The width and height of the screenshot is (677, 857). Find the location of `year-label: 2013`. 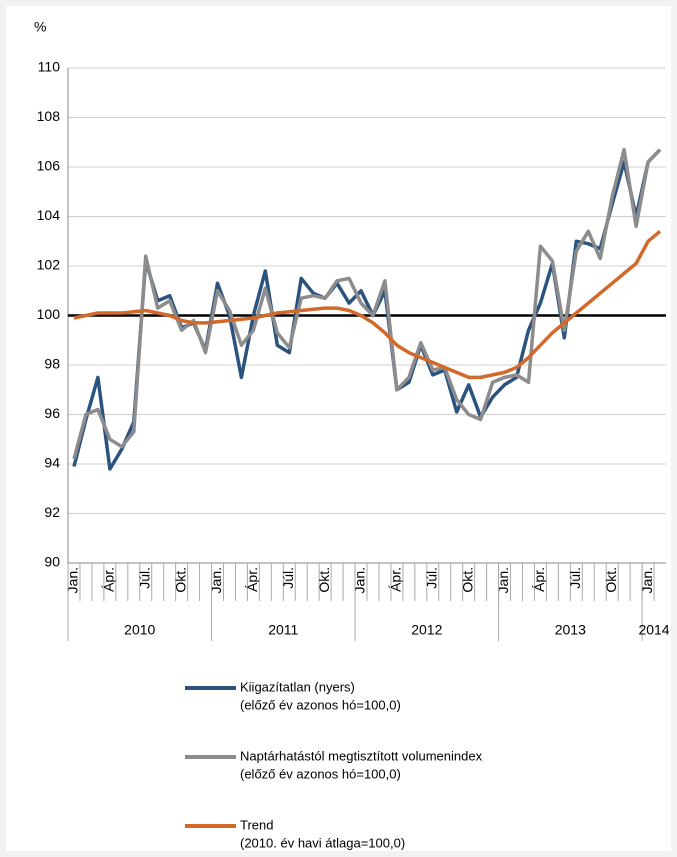

year-label: 2013 is located at coordinates (570, 630).